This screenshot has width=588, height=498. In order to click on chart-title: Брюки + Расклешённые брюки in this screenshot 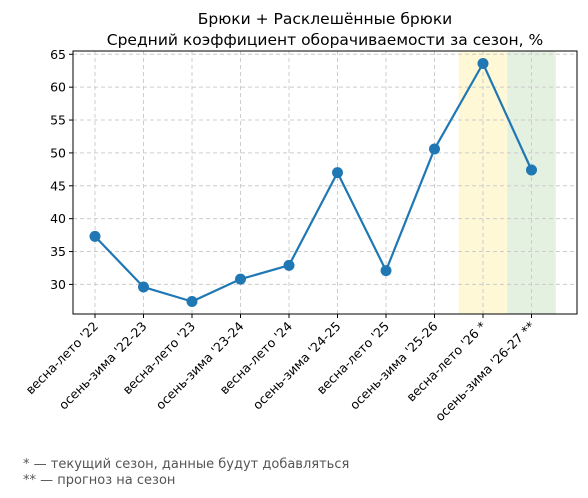, I will do `click(325, 19)`.